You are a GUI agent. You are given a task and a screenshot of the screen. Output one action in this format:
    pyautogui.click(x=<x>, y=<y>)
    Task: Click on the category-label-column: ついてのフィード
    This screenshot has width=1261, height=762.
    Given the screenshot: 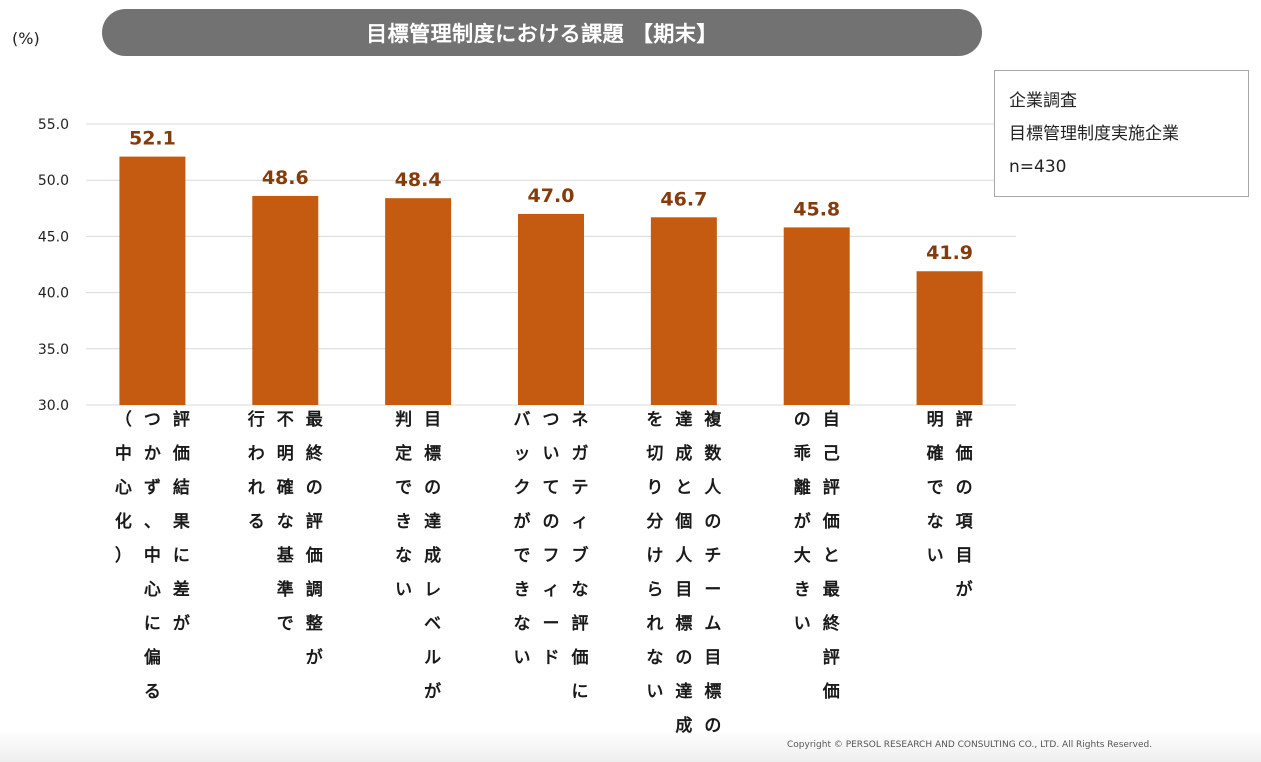 What is the action you would take?
    pyautogui.click(x=551, y=539)
    